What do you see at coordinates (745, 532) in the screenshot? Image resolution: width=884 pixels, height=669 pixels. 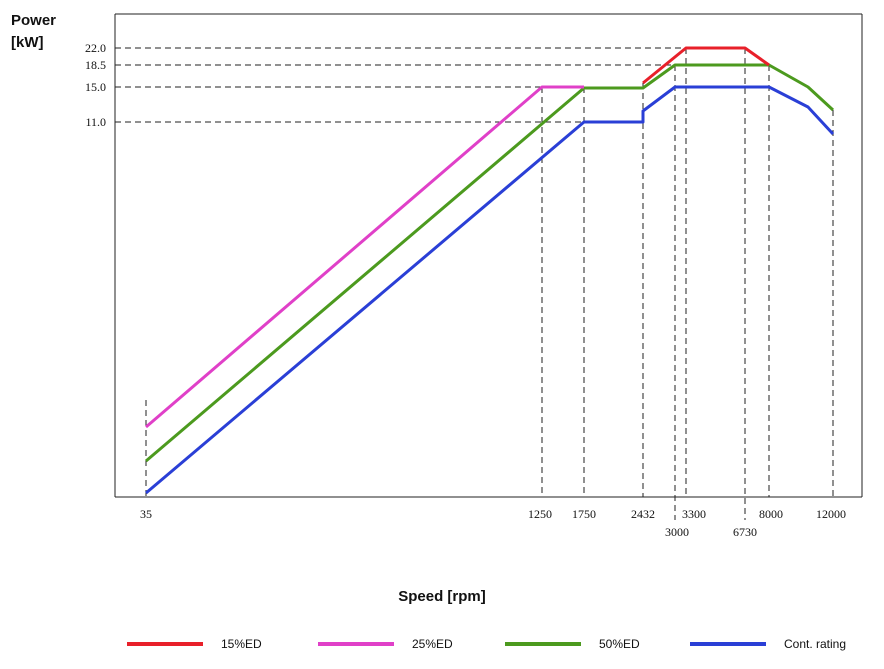 I see `x-tick-label: 6730` at bounding box center [745, 532].